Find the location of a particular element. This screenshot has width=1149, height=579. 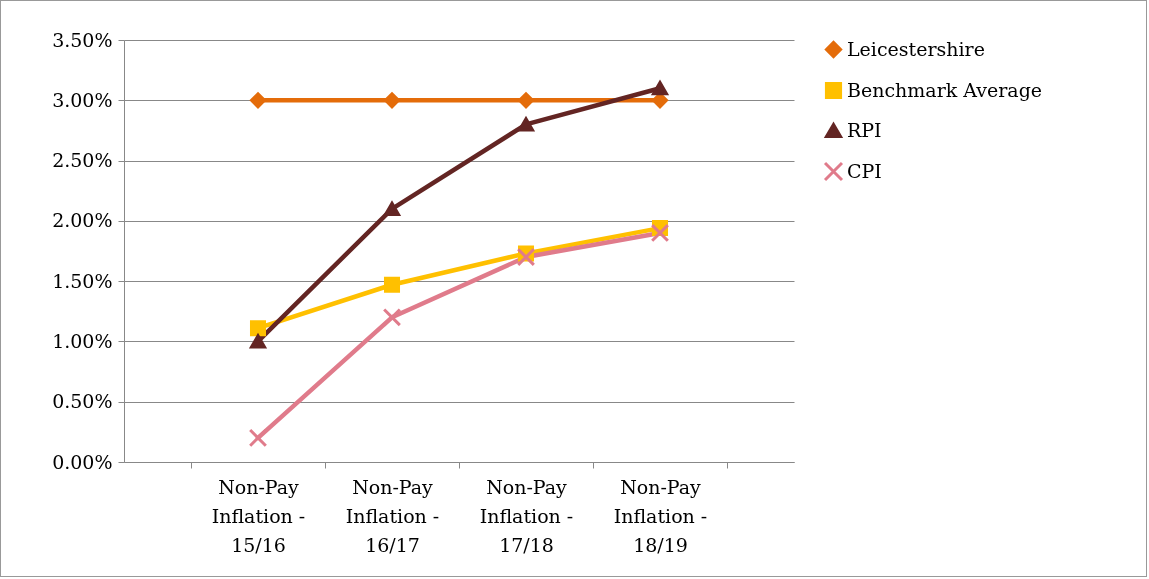

y-tick-label: 0.00% is located at coordinates (82, 461).